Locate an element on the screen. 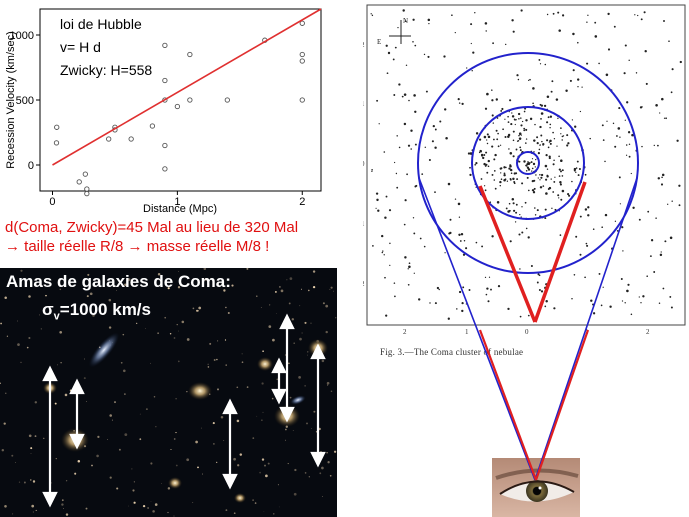  y-tick: 0 is located at coordinates (364, 164).